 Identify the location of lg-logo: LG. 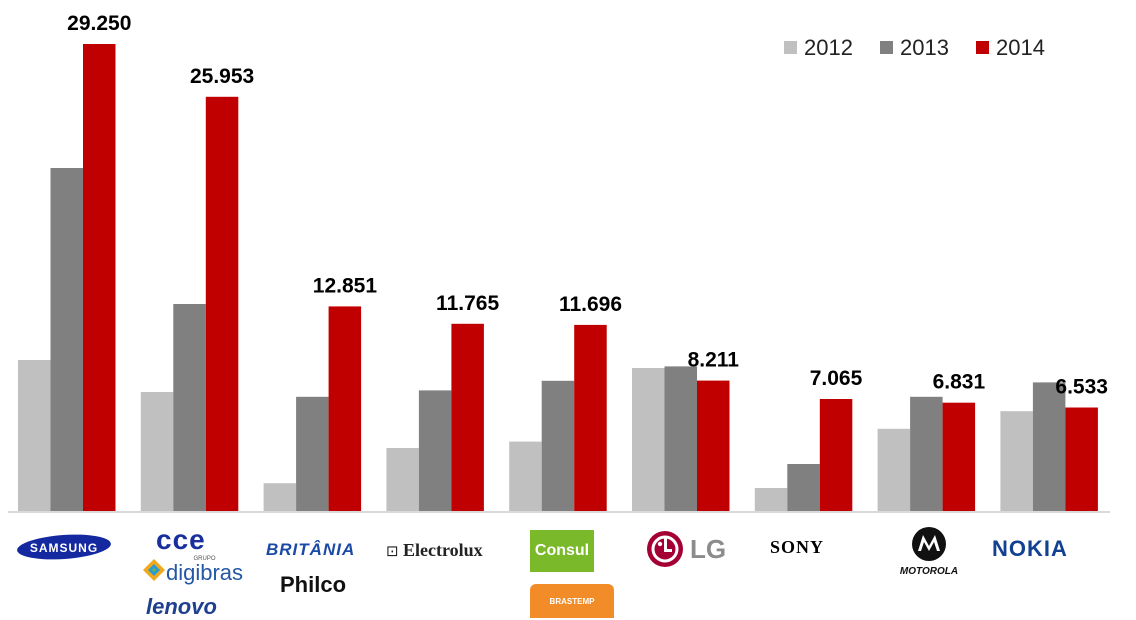
(686, 549).